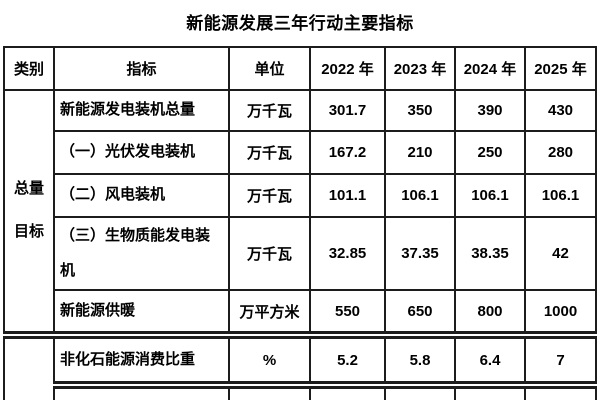 Image resolution: width=600 pixels, height=400 pixels. What do you see at coordinates (347, 152) in the screenshot?
I see `value-cell: 167.2` at bounding box center [347, 152].